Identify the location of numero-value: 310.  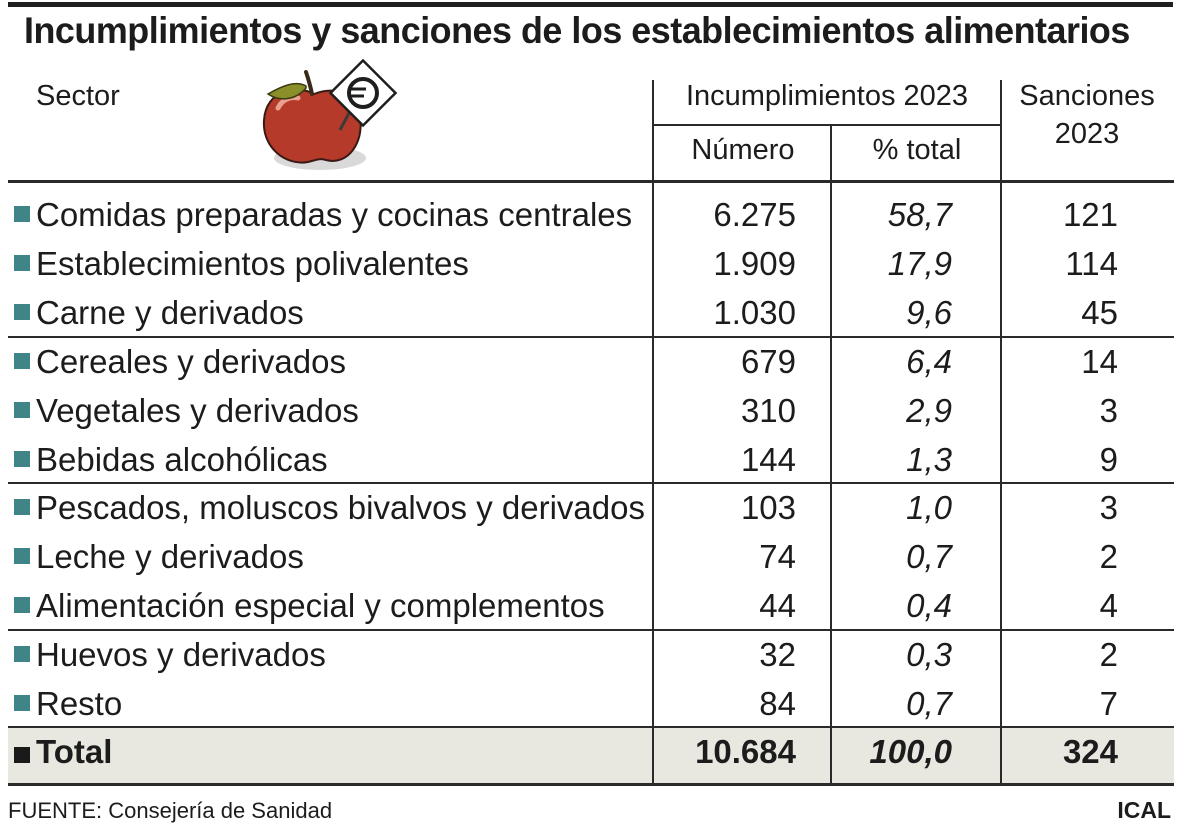
(768, 410).